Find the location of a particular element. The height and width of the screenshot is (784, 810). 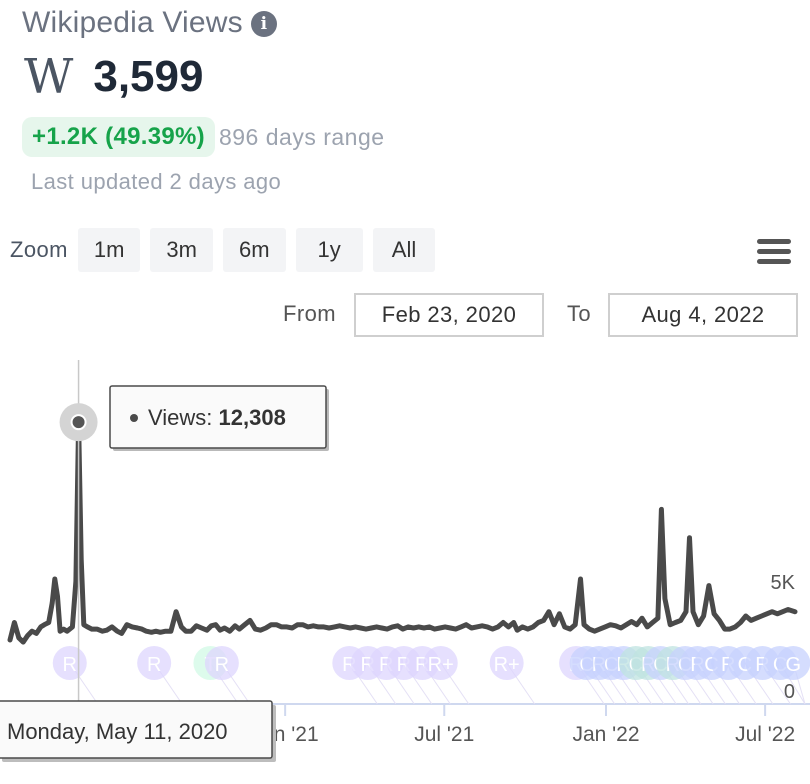

tooltip-text: Views: 12,308 is located at coordinates (217, 417).